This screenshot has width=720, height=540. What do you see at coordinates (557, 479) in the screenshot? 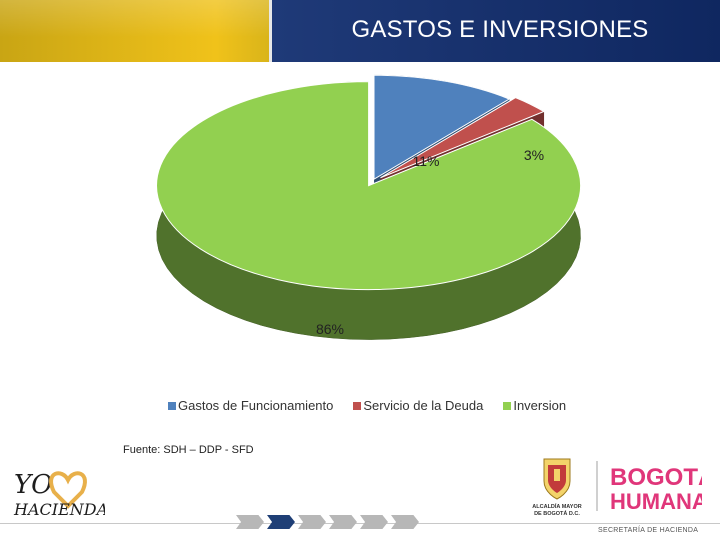
I see `shield-icon` at bounding box center [557, 479].